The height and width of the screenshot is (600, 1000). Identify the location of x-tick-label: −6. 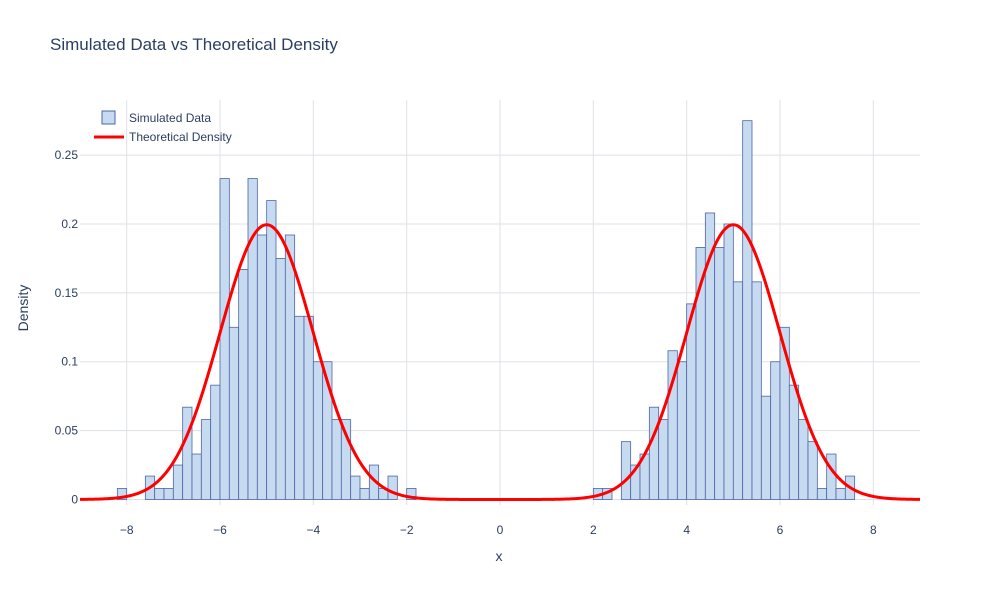
(220, 530).